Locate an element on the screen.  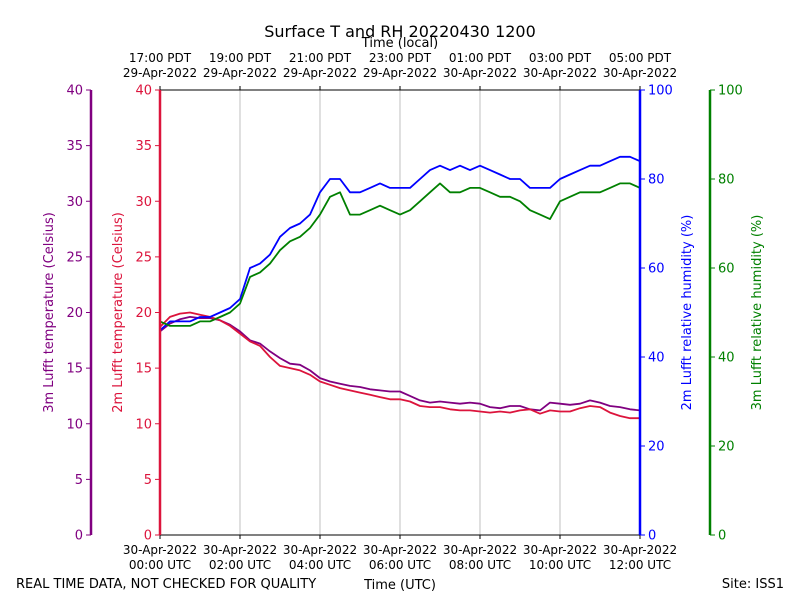
y-tick-label-rh3m: 40 is located at coordinates (726, 358).